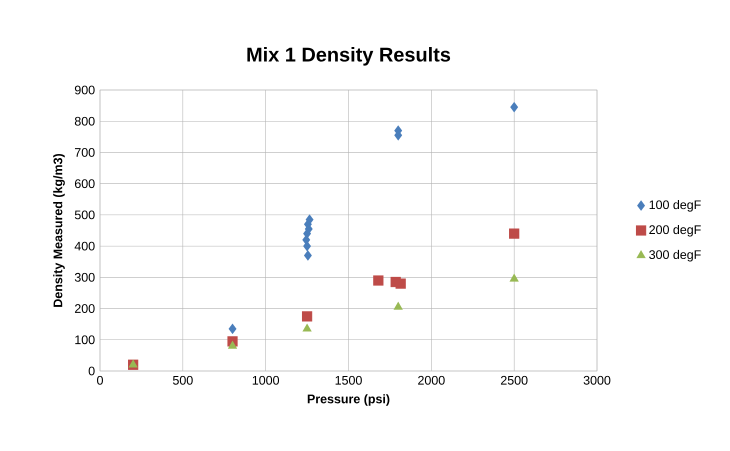  I want to click on y-tick-label: 900, so click(84, 90).